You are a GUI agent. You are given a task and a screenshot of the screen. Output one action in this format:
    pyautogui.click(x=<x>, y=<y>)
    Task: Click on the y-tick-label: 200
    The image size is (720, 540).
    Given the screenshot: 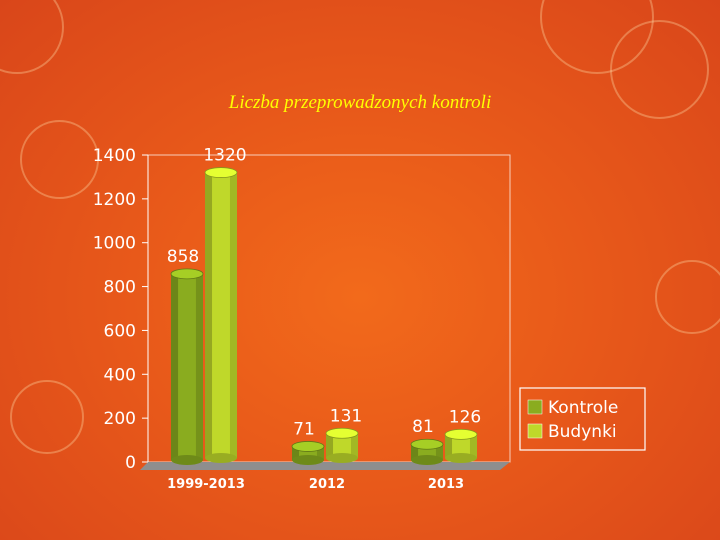 What is the action you would take?
    pyautogui.click(x=120, y=419)
    